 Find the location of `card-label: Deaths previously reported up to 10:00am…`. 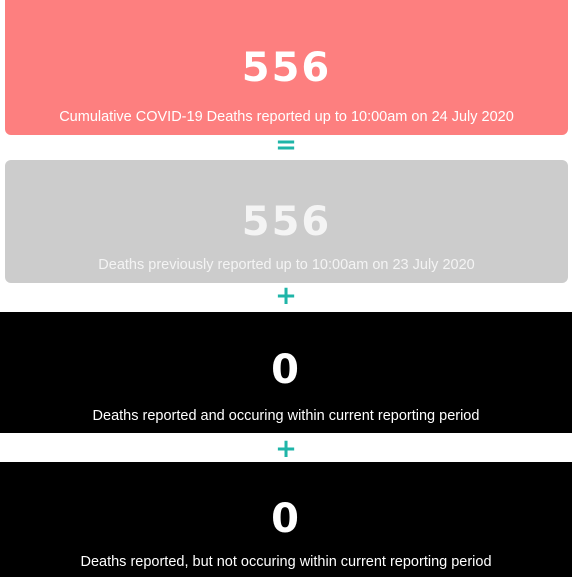

card-label: Deaths previously reported up to 10:00am… is located at coordinates (286, 265).